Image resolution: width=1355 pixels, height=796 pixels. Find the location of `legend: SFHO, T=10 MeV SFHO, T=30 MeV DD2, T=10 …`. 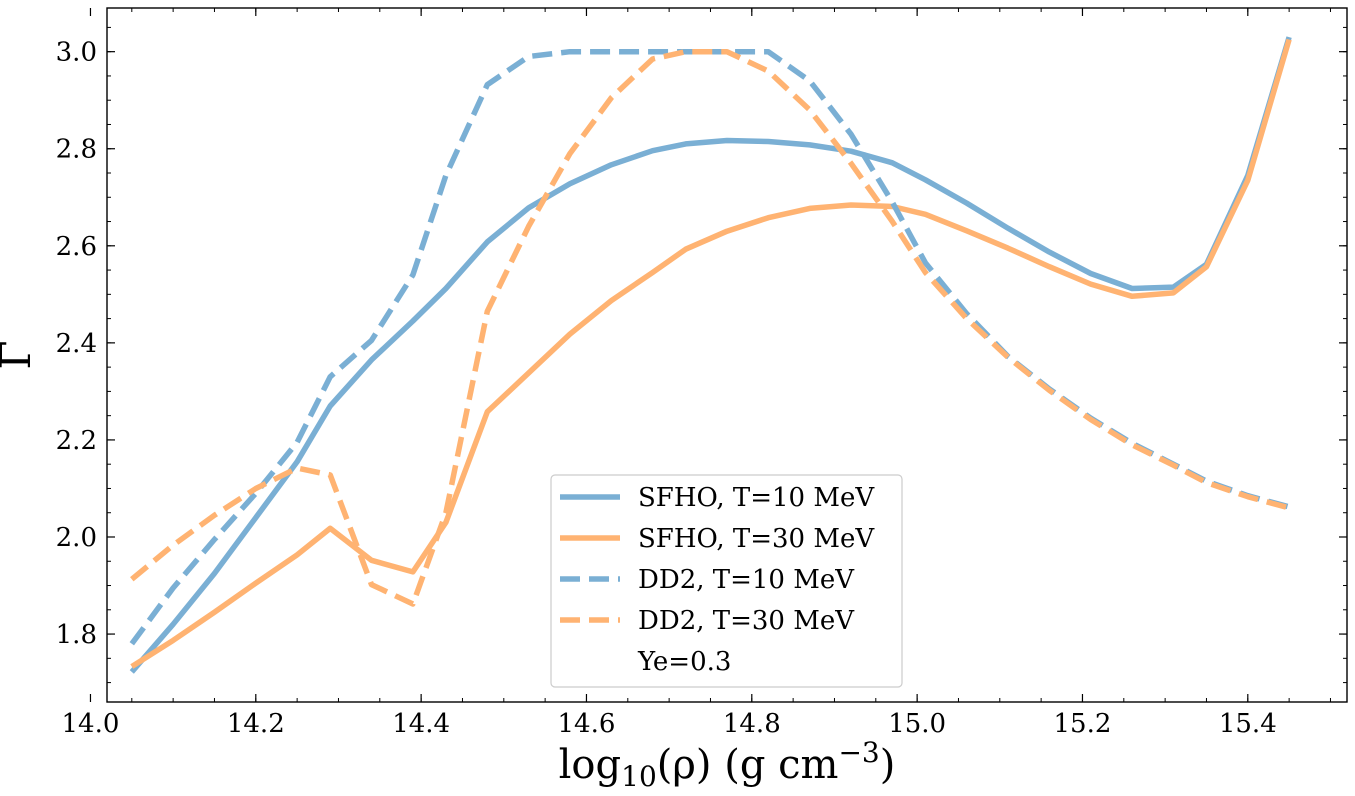

legend: SFHO, T=10 MeV SFHO, T=30 MeV DD2, T=10 … is located at coordinates (726, 581).